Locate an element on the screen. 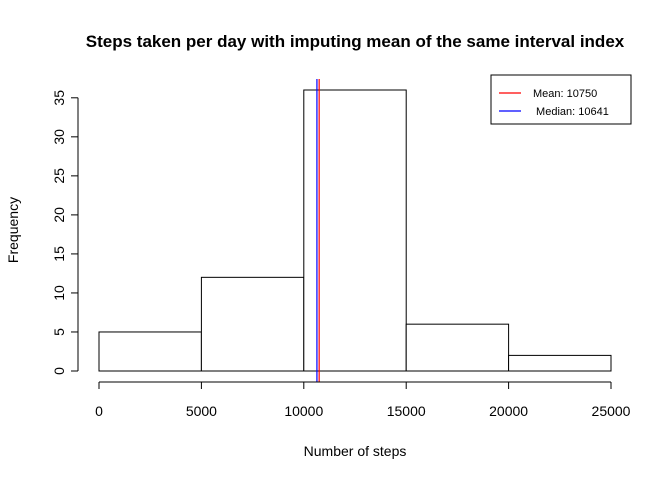  x-tick-label: 5000 is located at coordinates (201, 411).